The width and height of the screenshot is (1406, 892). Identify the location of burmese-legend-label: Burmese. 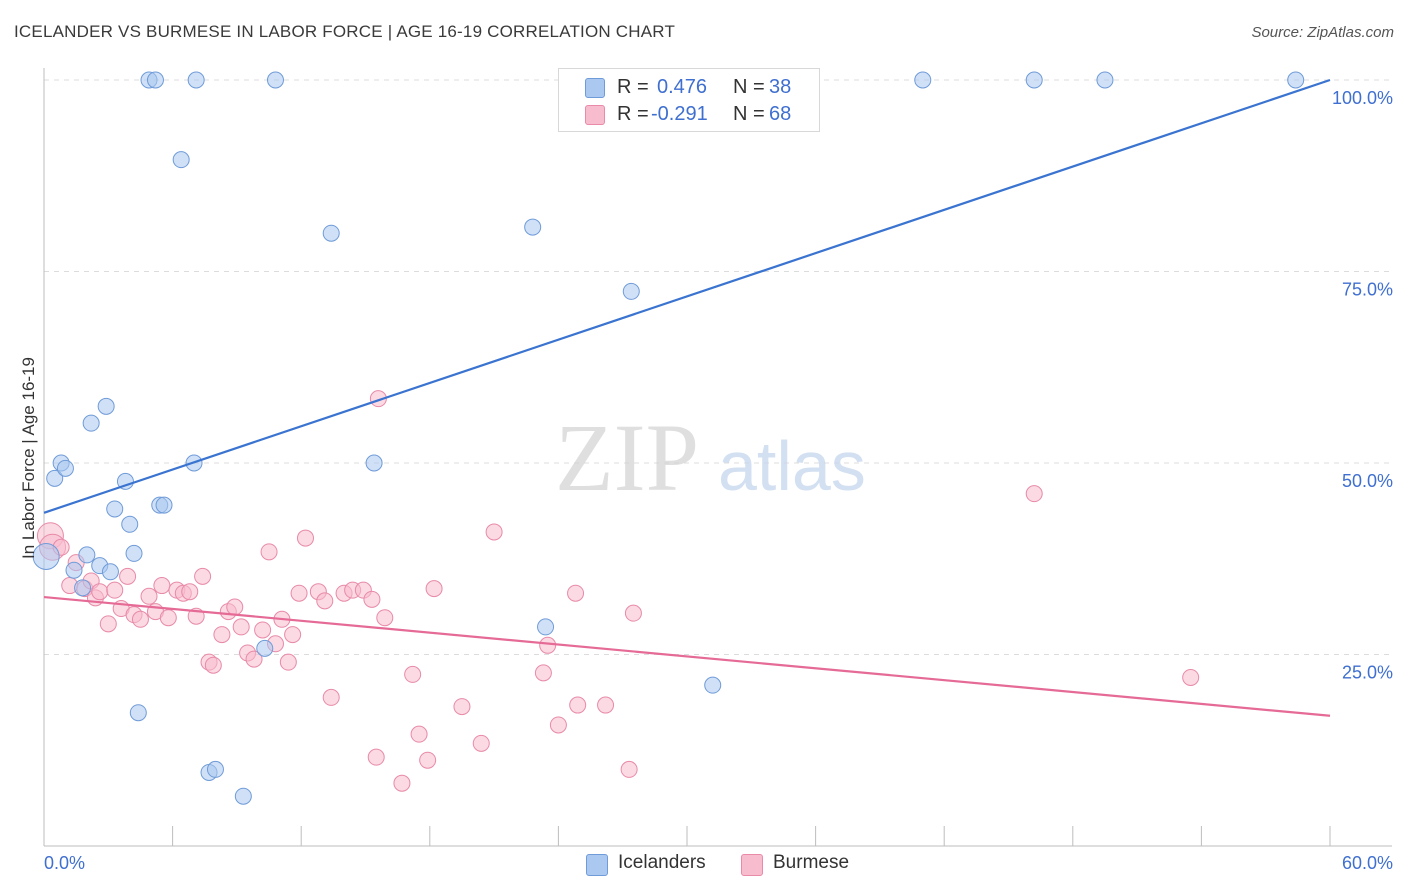
(811, 862).